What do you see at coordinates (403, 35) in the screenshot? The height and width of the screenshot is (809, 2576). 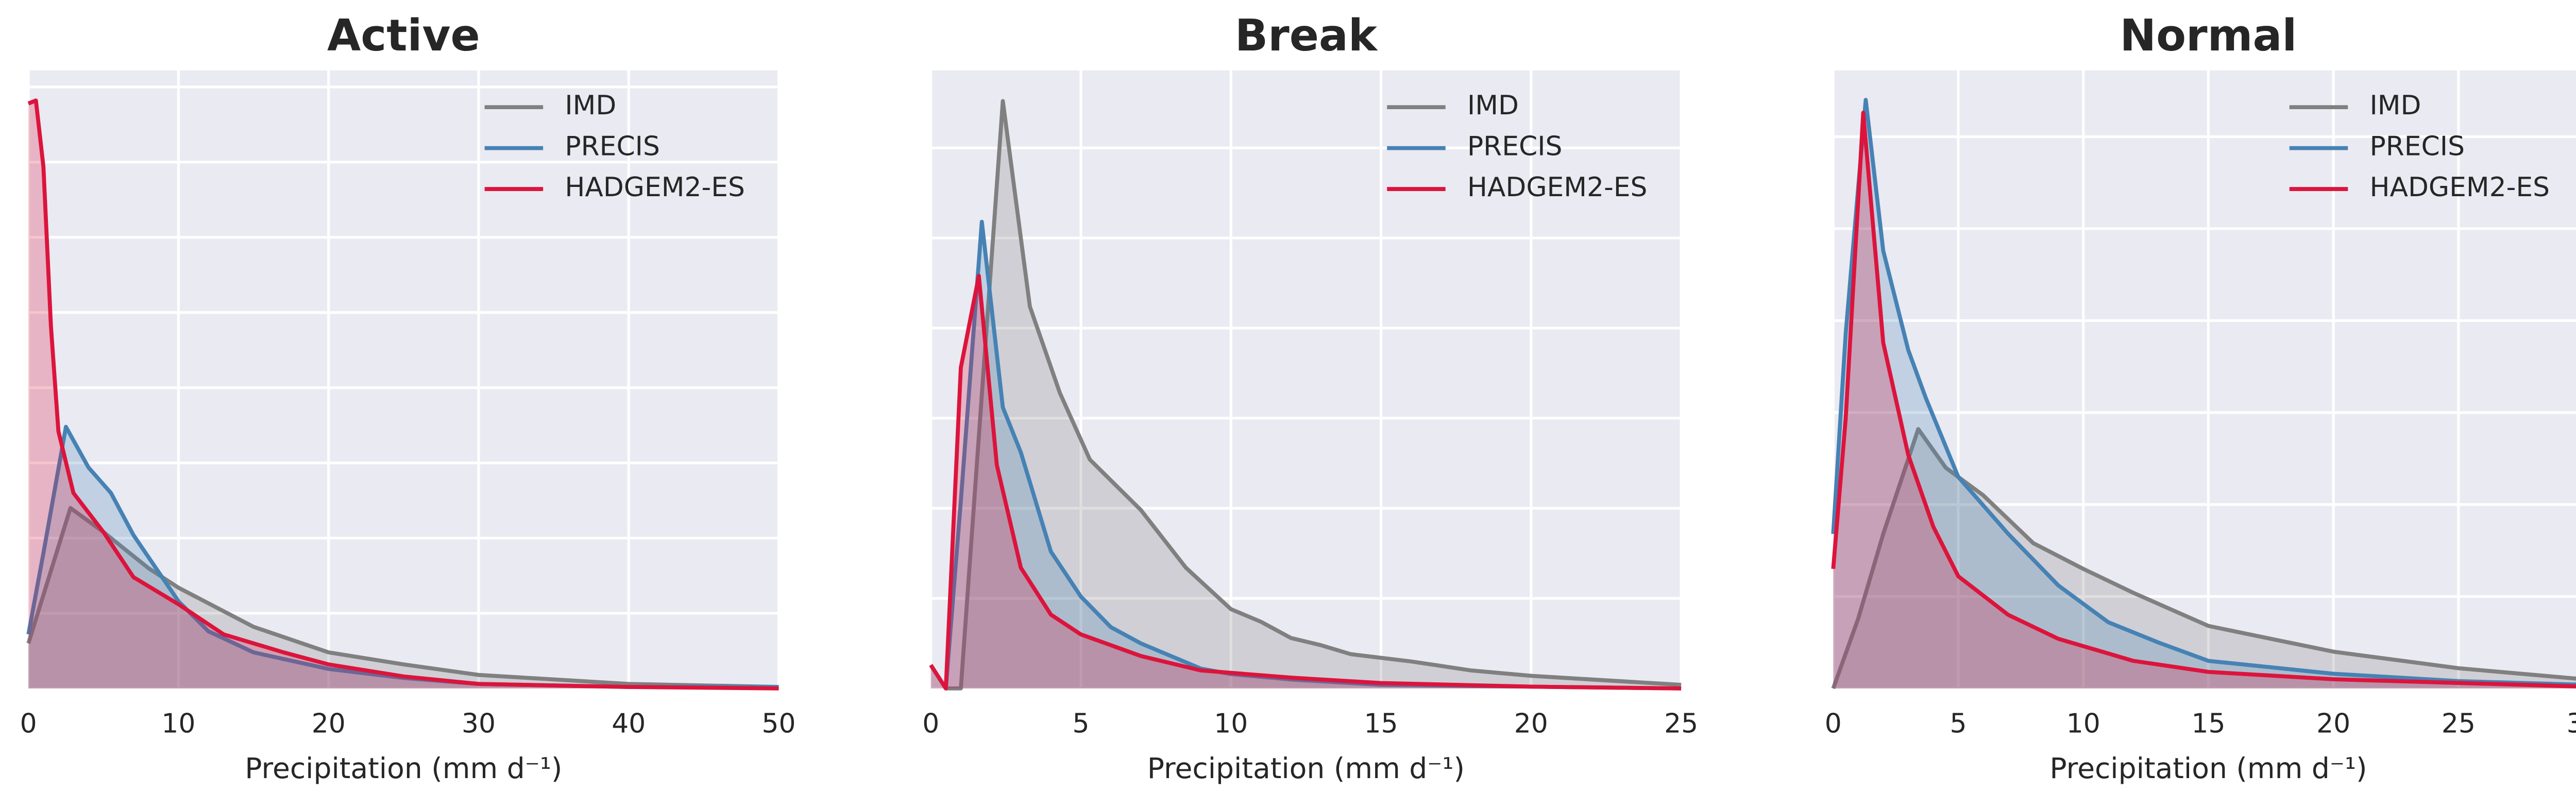 I see `chart-title: Active` at bounding box center [403, 35].